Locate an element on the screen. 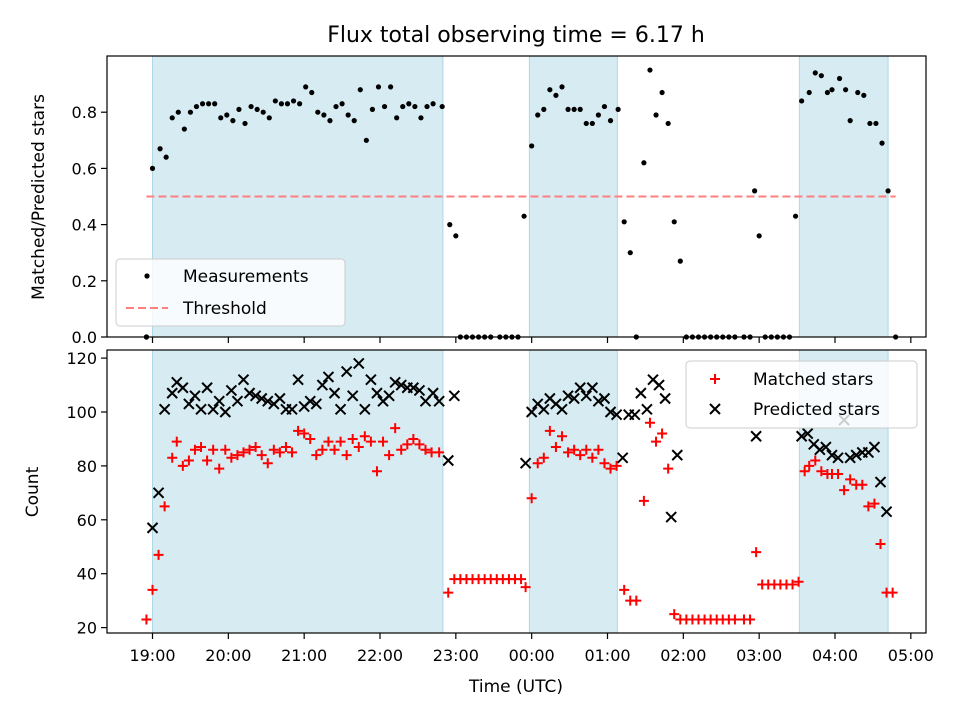  bottom-xtick-label: 04:00 is located at coordinates (835, 655).